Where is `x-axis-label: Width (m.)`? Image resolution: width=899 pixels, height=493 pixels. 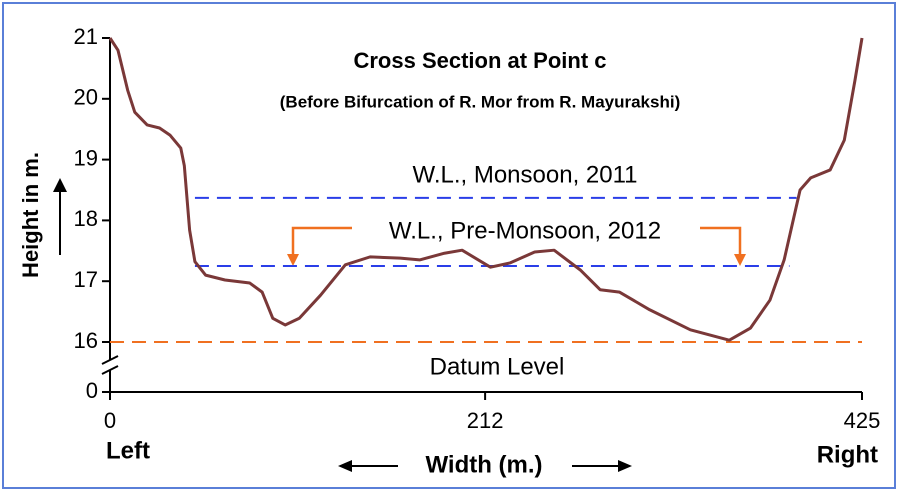 x-axis-label: Width (m.) is located at coordinates (483, 464).